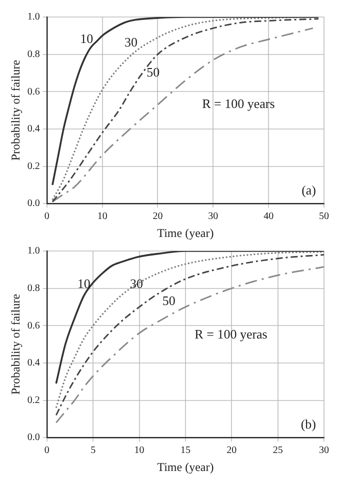  Describe the element at coordinates (93, 450) in the screenshot. I see `x-tick-label: 5` at that location.